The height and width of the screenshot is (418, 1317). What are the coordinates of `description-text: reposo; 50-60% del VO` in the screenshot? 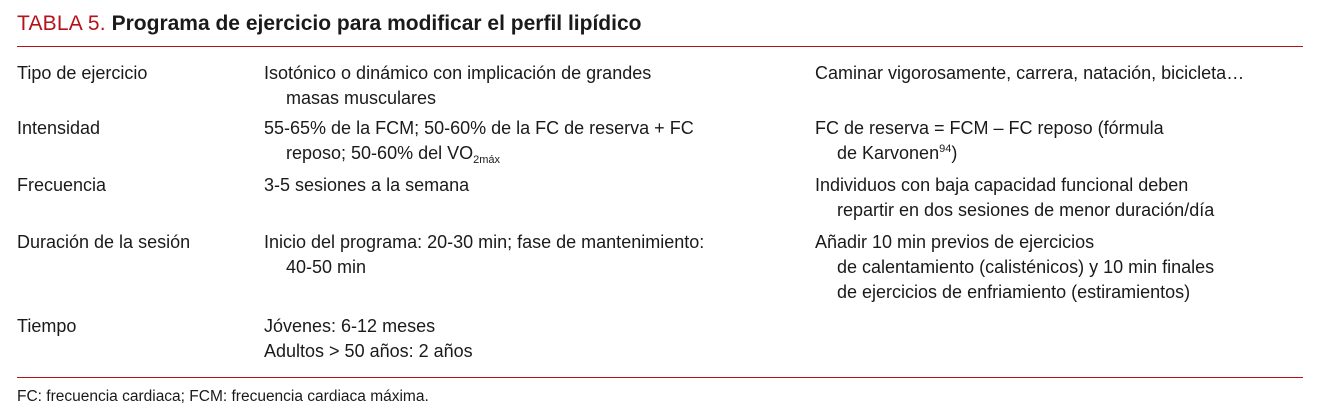 It's located at (380, 153).